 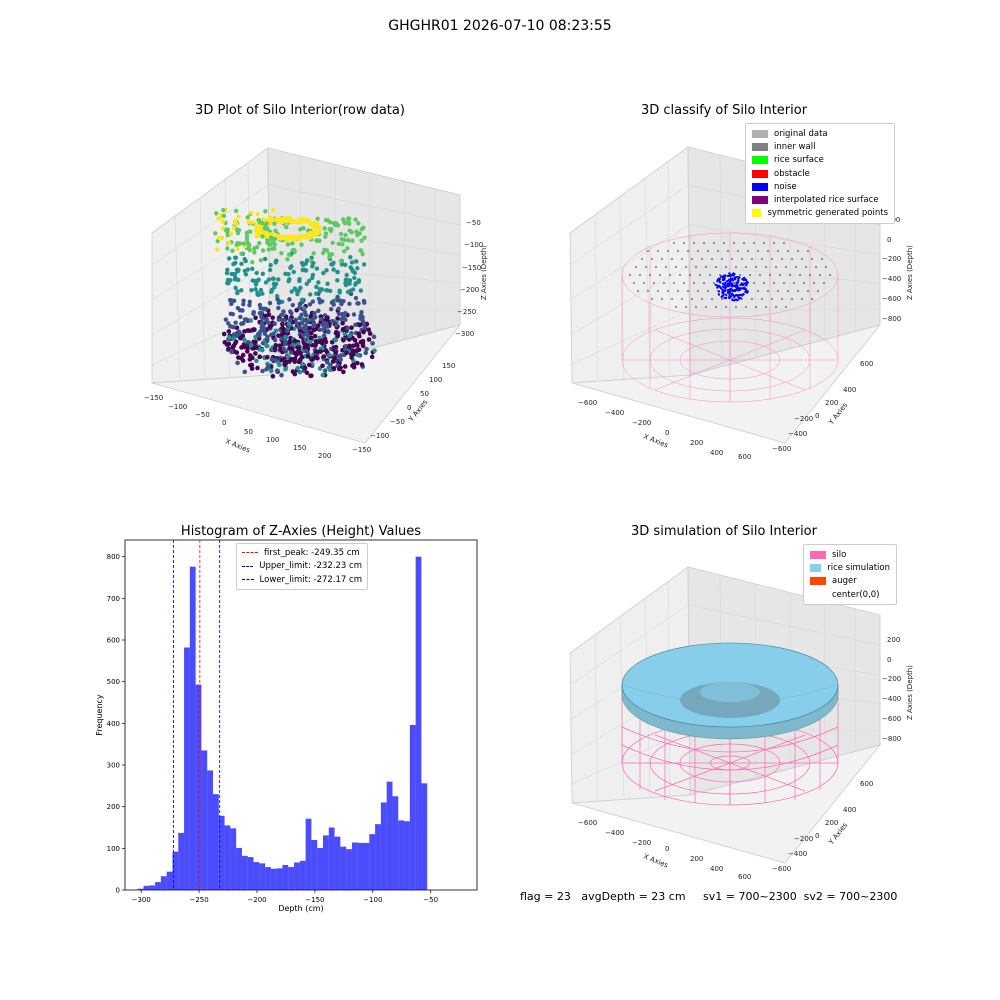 What do you see at coordinates (731, 287) in the screenshot?
I see `classify-noise-cluster` at bounding box center [731, 287].